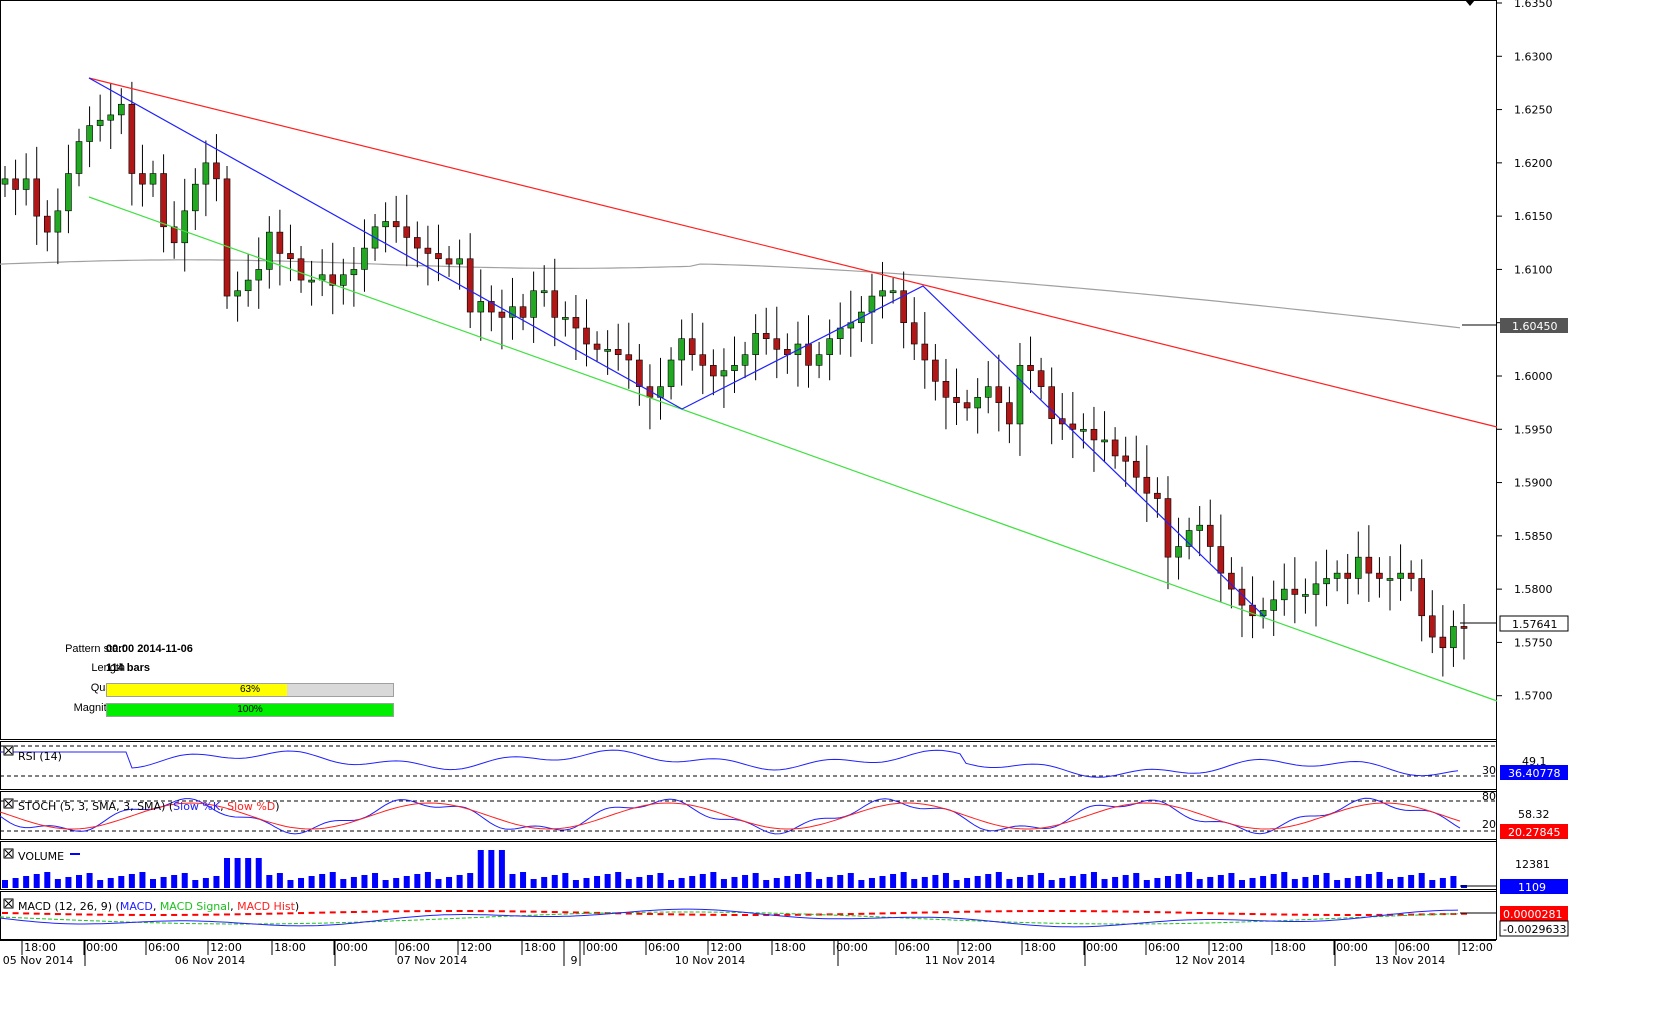  I want to click on price-tick-label: 1.6100, so click(1533, 269).